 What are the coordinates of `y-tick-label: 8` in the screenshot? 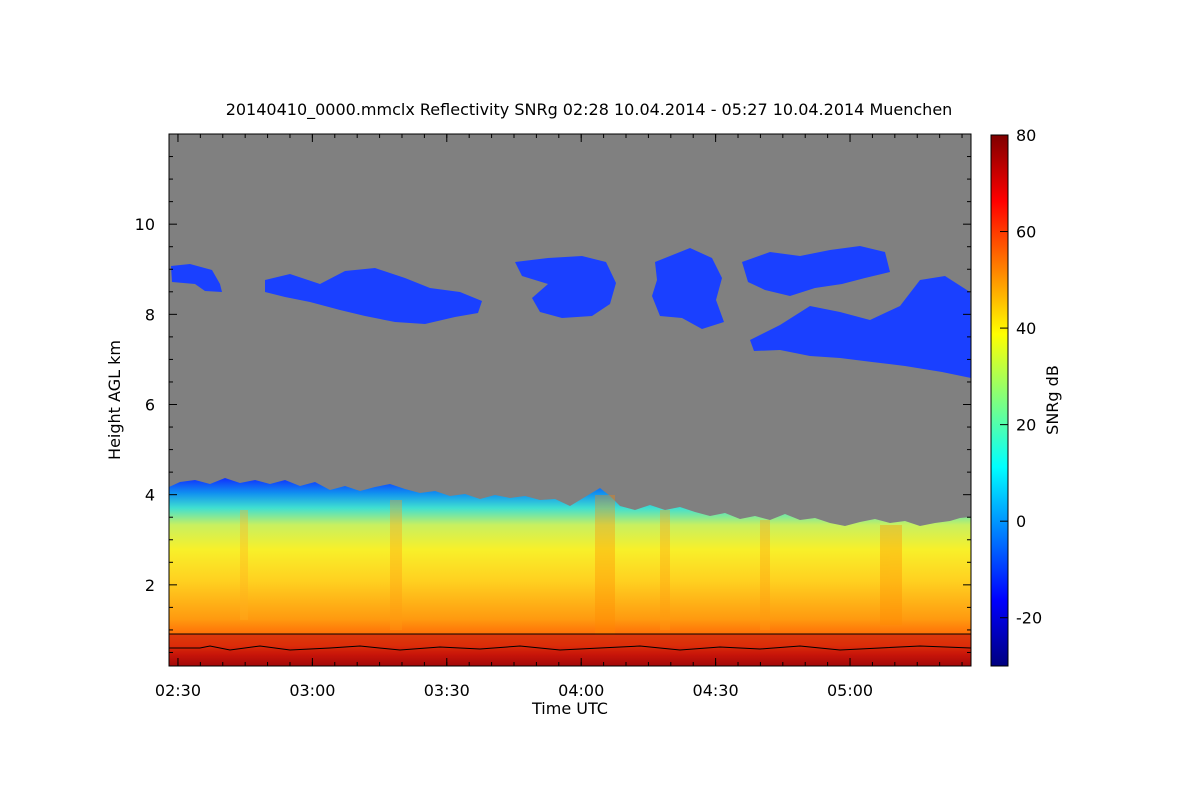 It's located at (150, 314).